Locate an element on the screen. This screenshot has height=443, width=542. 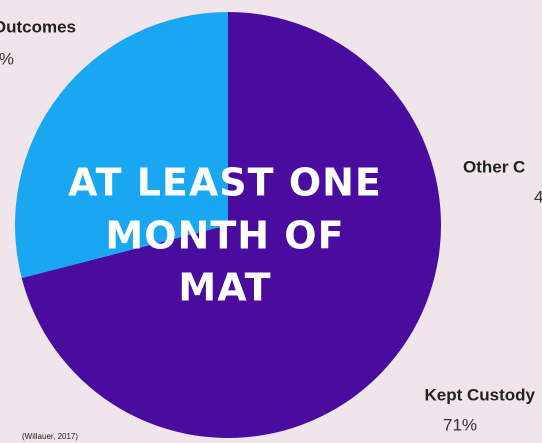
slice-label: Kept Custody is located at coordinates (480, 394).